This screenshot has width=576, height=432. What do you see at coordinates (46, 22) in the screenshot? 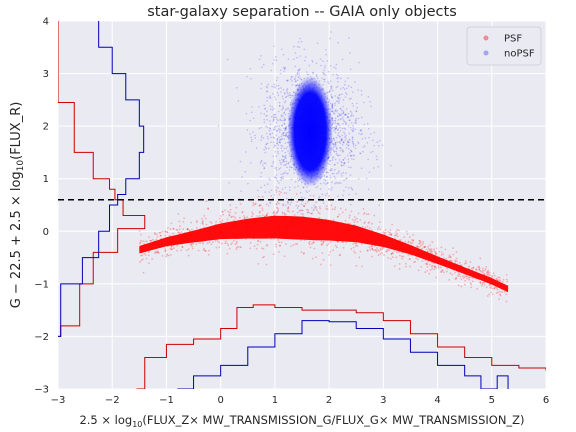
I see `y-tick-label: 4` at bounding box center [46, 22].